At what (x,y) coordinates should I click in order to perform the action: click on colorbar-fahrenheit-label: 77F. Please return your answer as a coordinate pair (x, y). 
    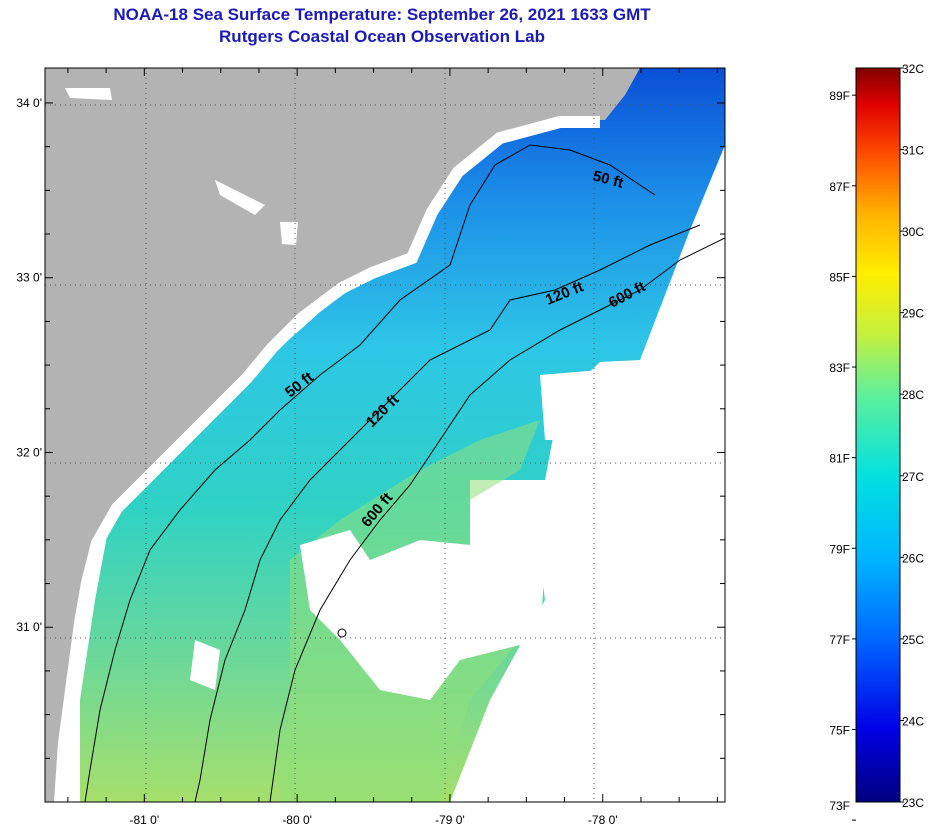
    Looking at the image, I should click on (839, 640).